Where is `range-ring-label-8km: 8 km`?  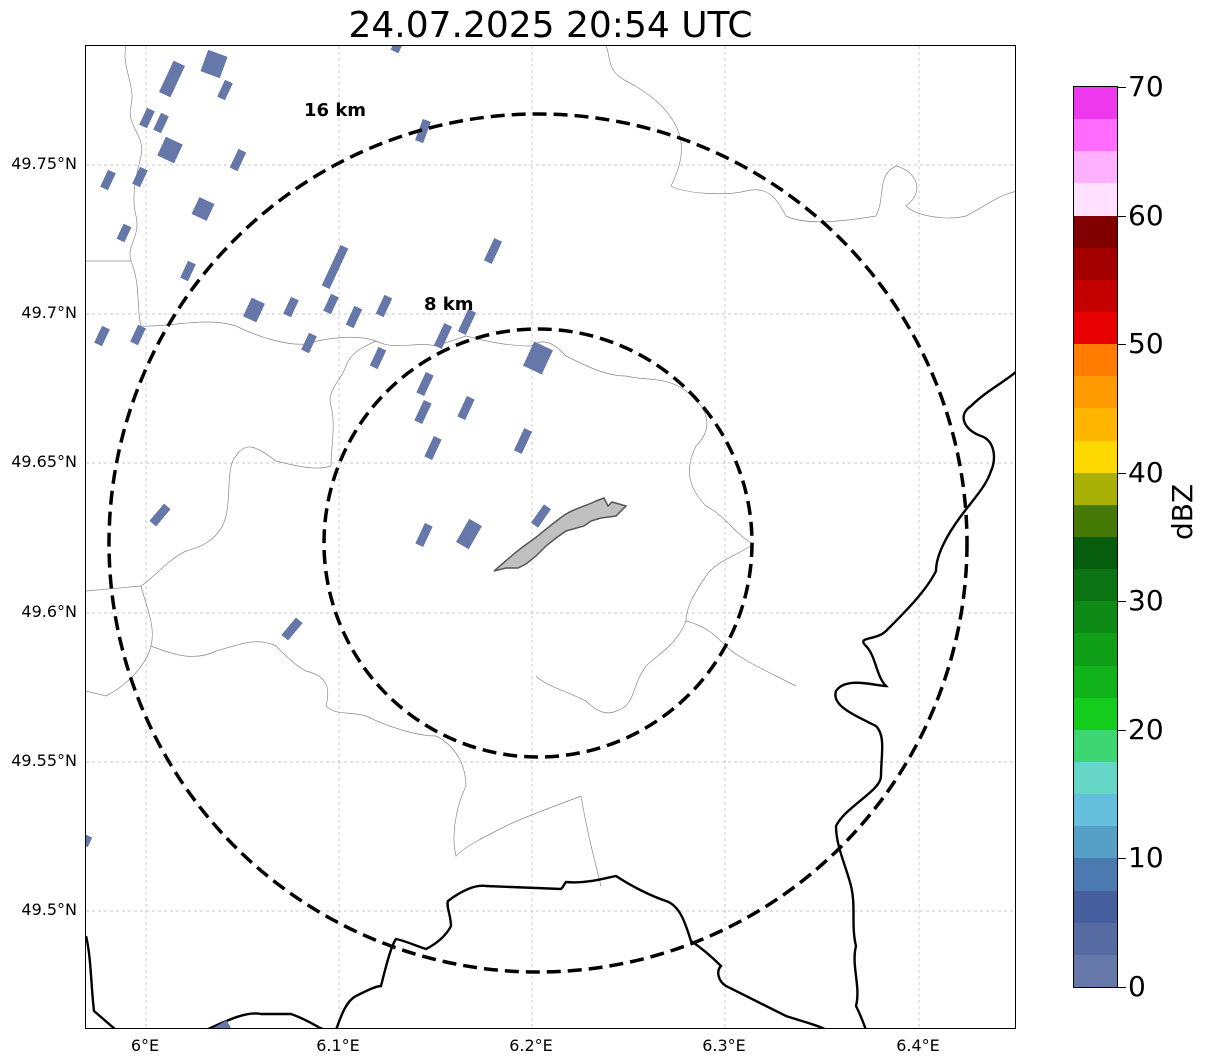
range-ring-label-8km: 8 km is located at coordinates (449, 304).